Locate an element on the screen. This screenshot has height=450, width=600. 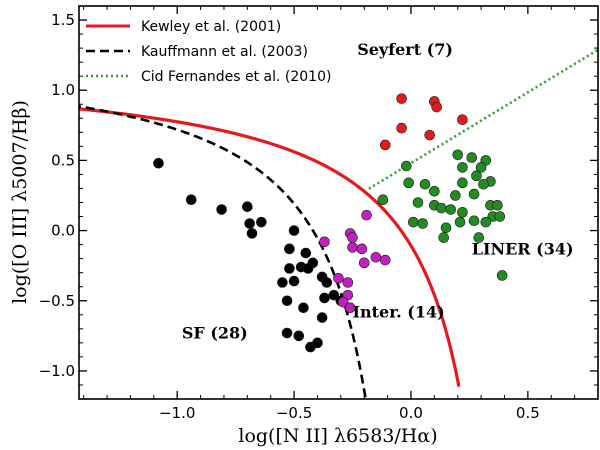
y-tick-label: 0.5 is located at coordinates (63, 160).